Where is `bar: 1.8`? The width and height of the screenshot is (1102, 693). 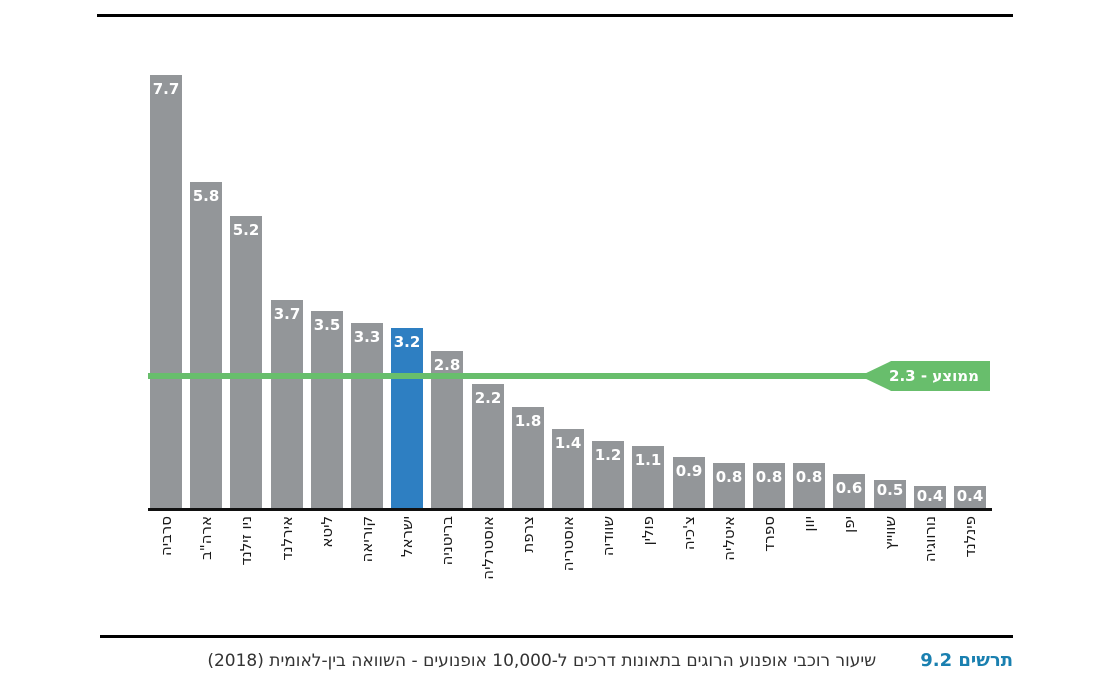 bar: 1.8 is located at coordinates (528, 457).